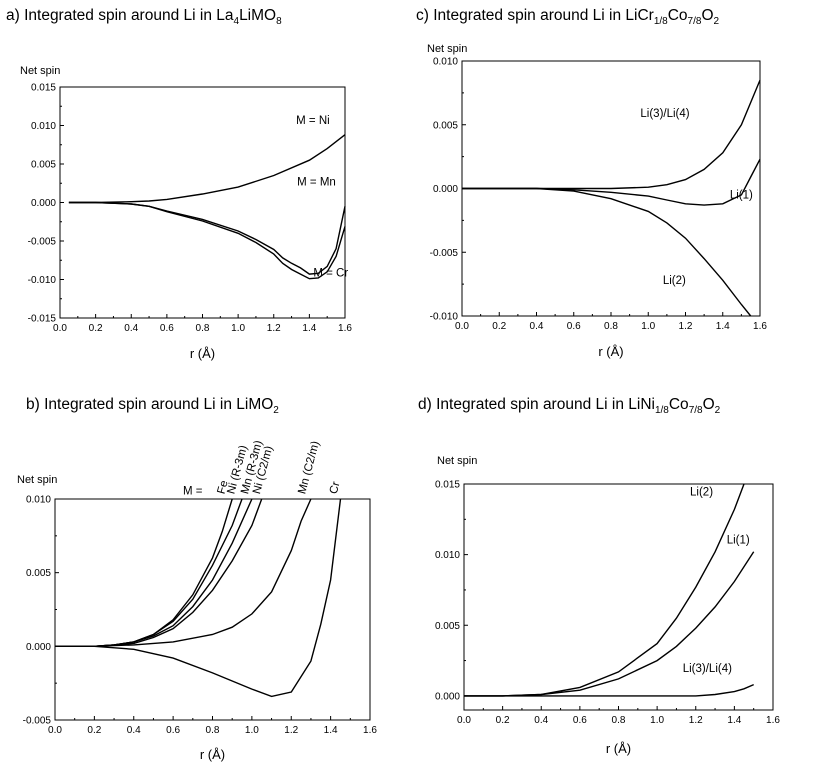  What do you see at coordinates (257, 15) in the screenshot?
I see `title-text: LiMO` at bounding box center [257, 15].